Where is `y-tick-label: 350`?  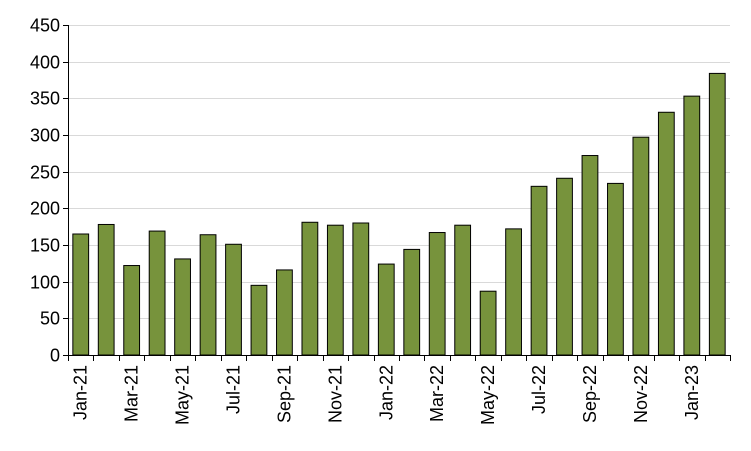 y-tick-label: 350 is located at coordinates (45, 99).